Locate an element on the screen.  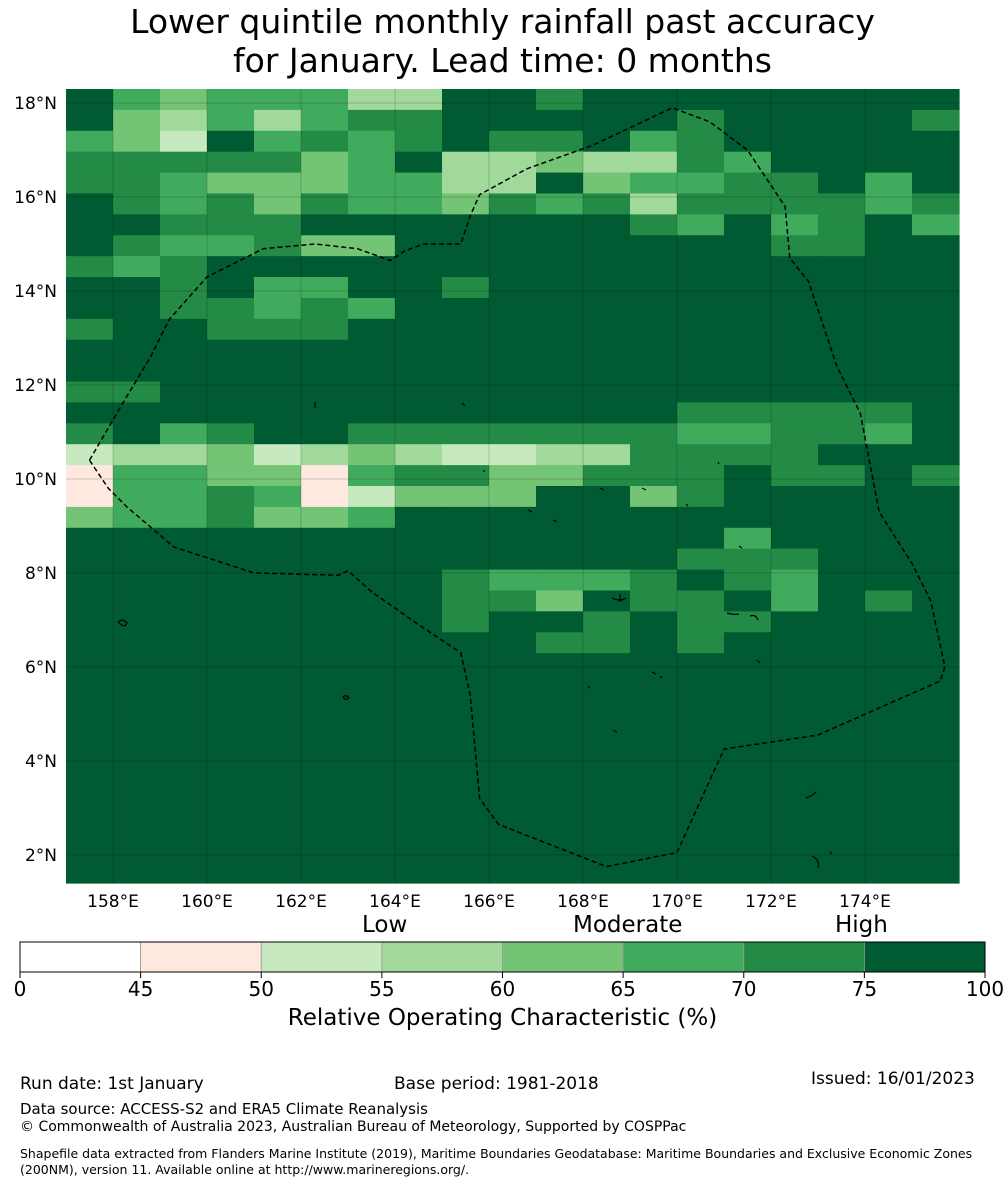
colorbar: 0 45 50 55 60 65 70 75 100 is located at coordinates (509, 971).